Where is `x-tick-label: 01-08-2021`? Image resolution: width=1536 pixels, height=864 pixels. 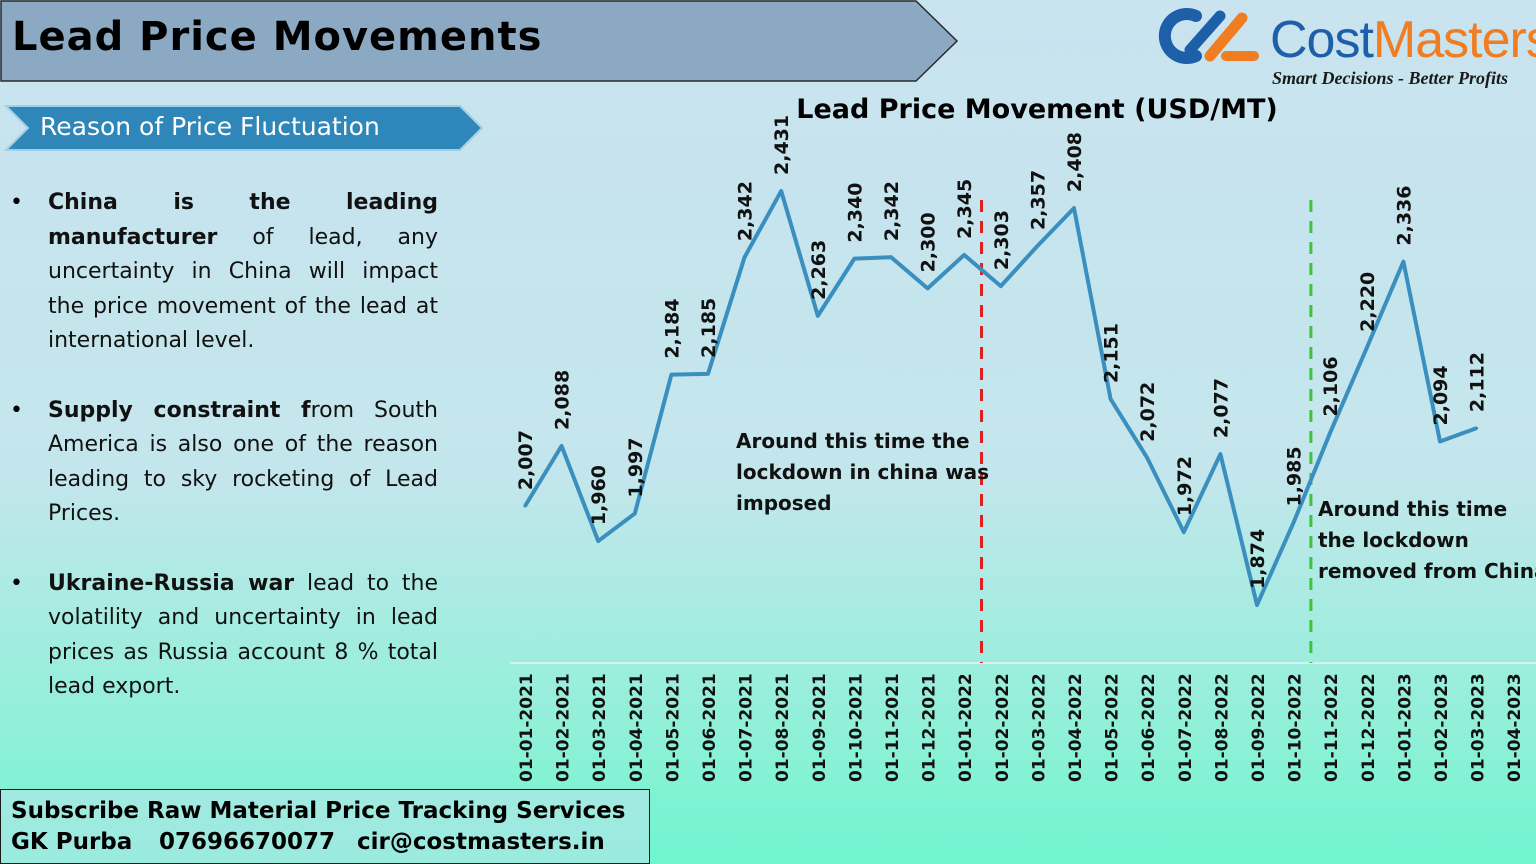
x-tick-label: 01-08-2021 is located at coordinates (783, 727).